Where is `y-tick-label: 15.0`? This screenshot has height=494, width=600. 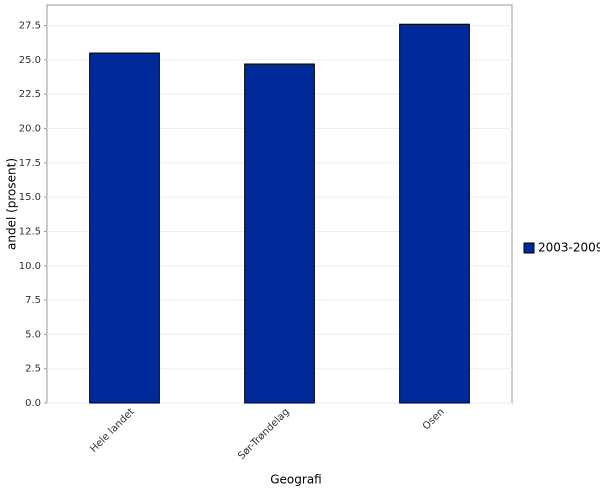
y-tick-label: 15.0 is located at coordinates (30, 197).